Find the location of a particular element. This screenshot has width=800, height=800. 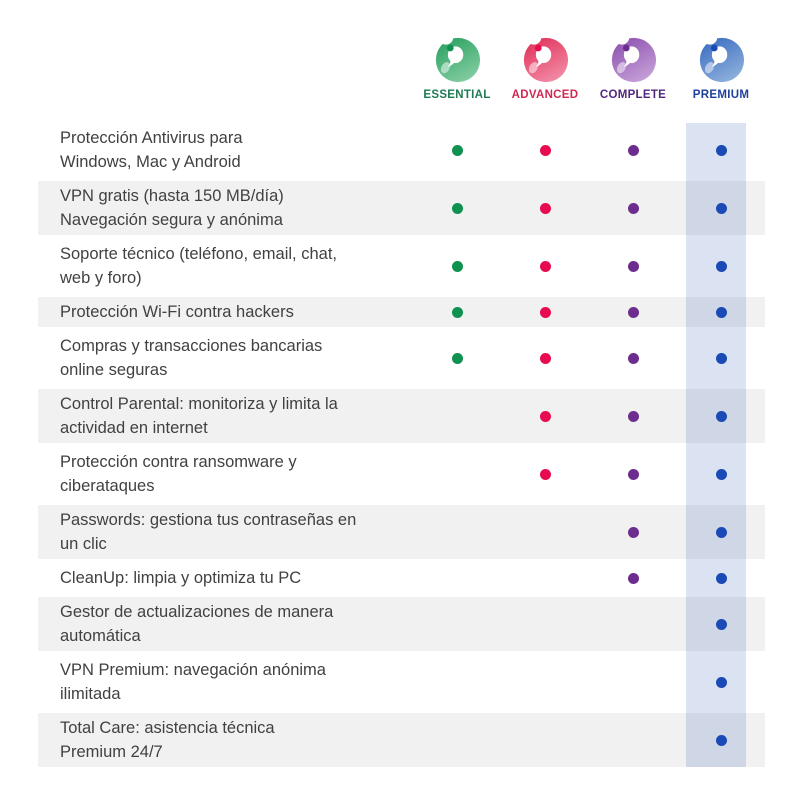

feature-label: CleanUp: limpia y optimiza tu PC is located at coordinates (181, 578).